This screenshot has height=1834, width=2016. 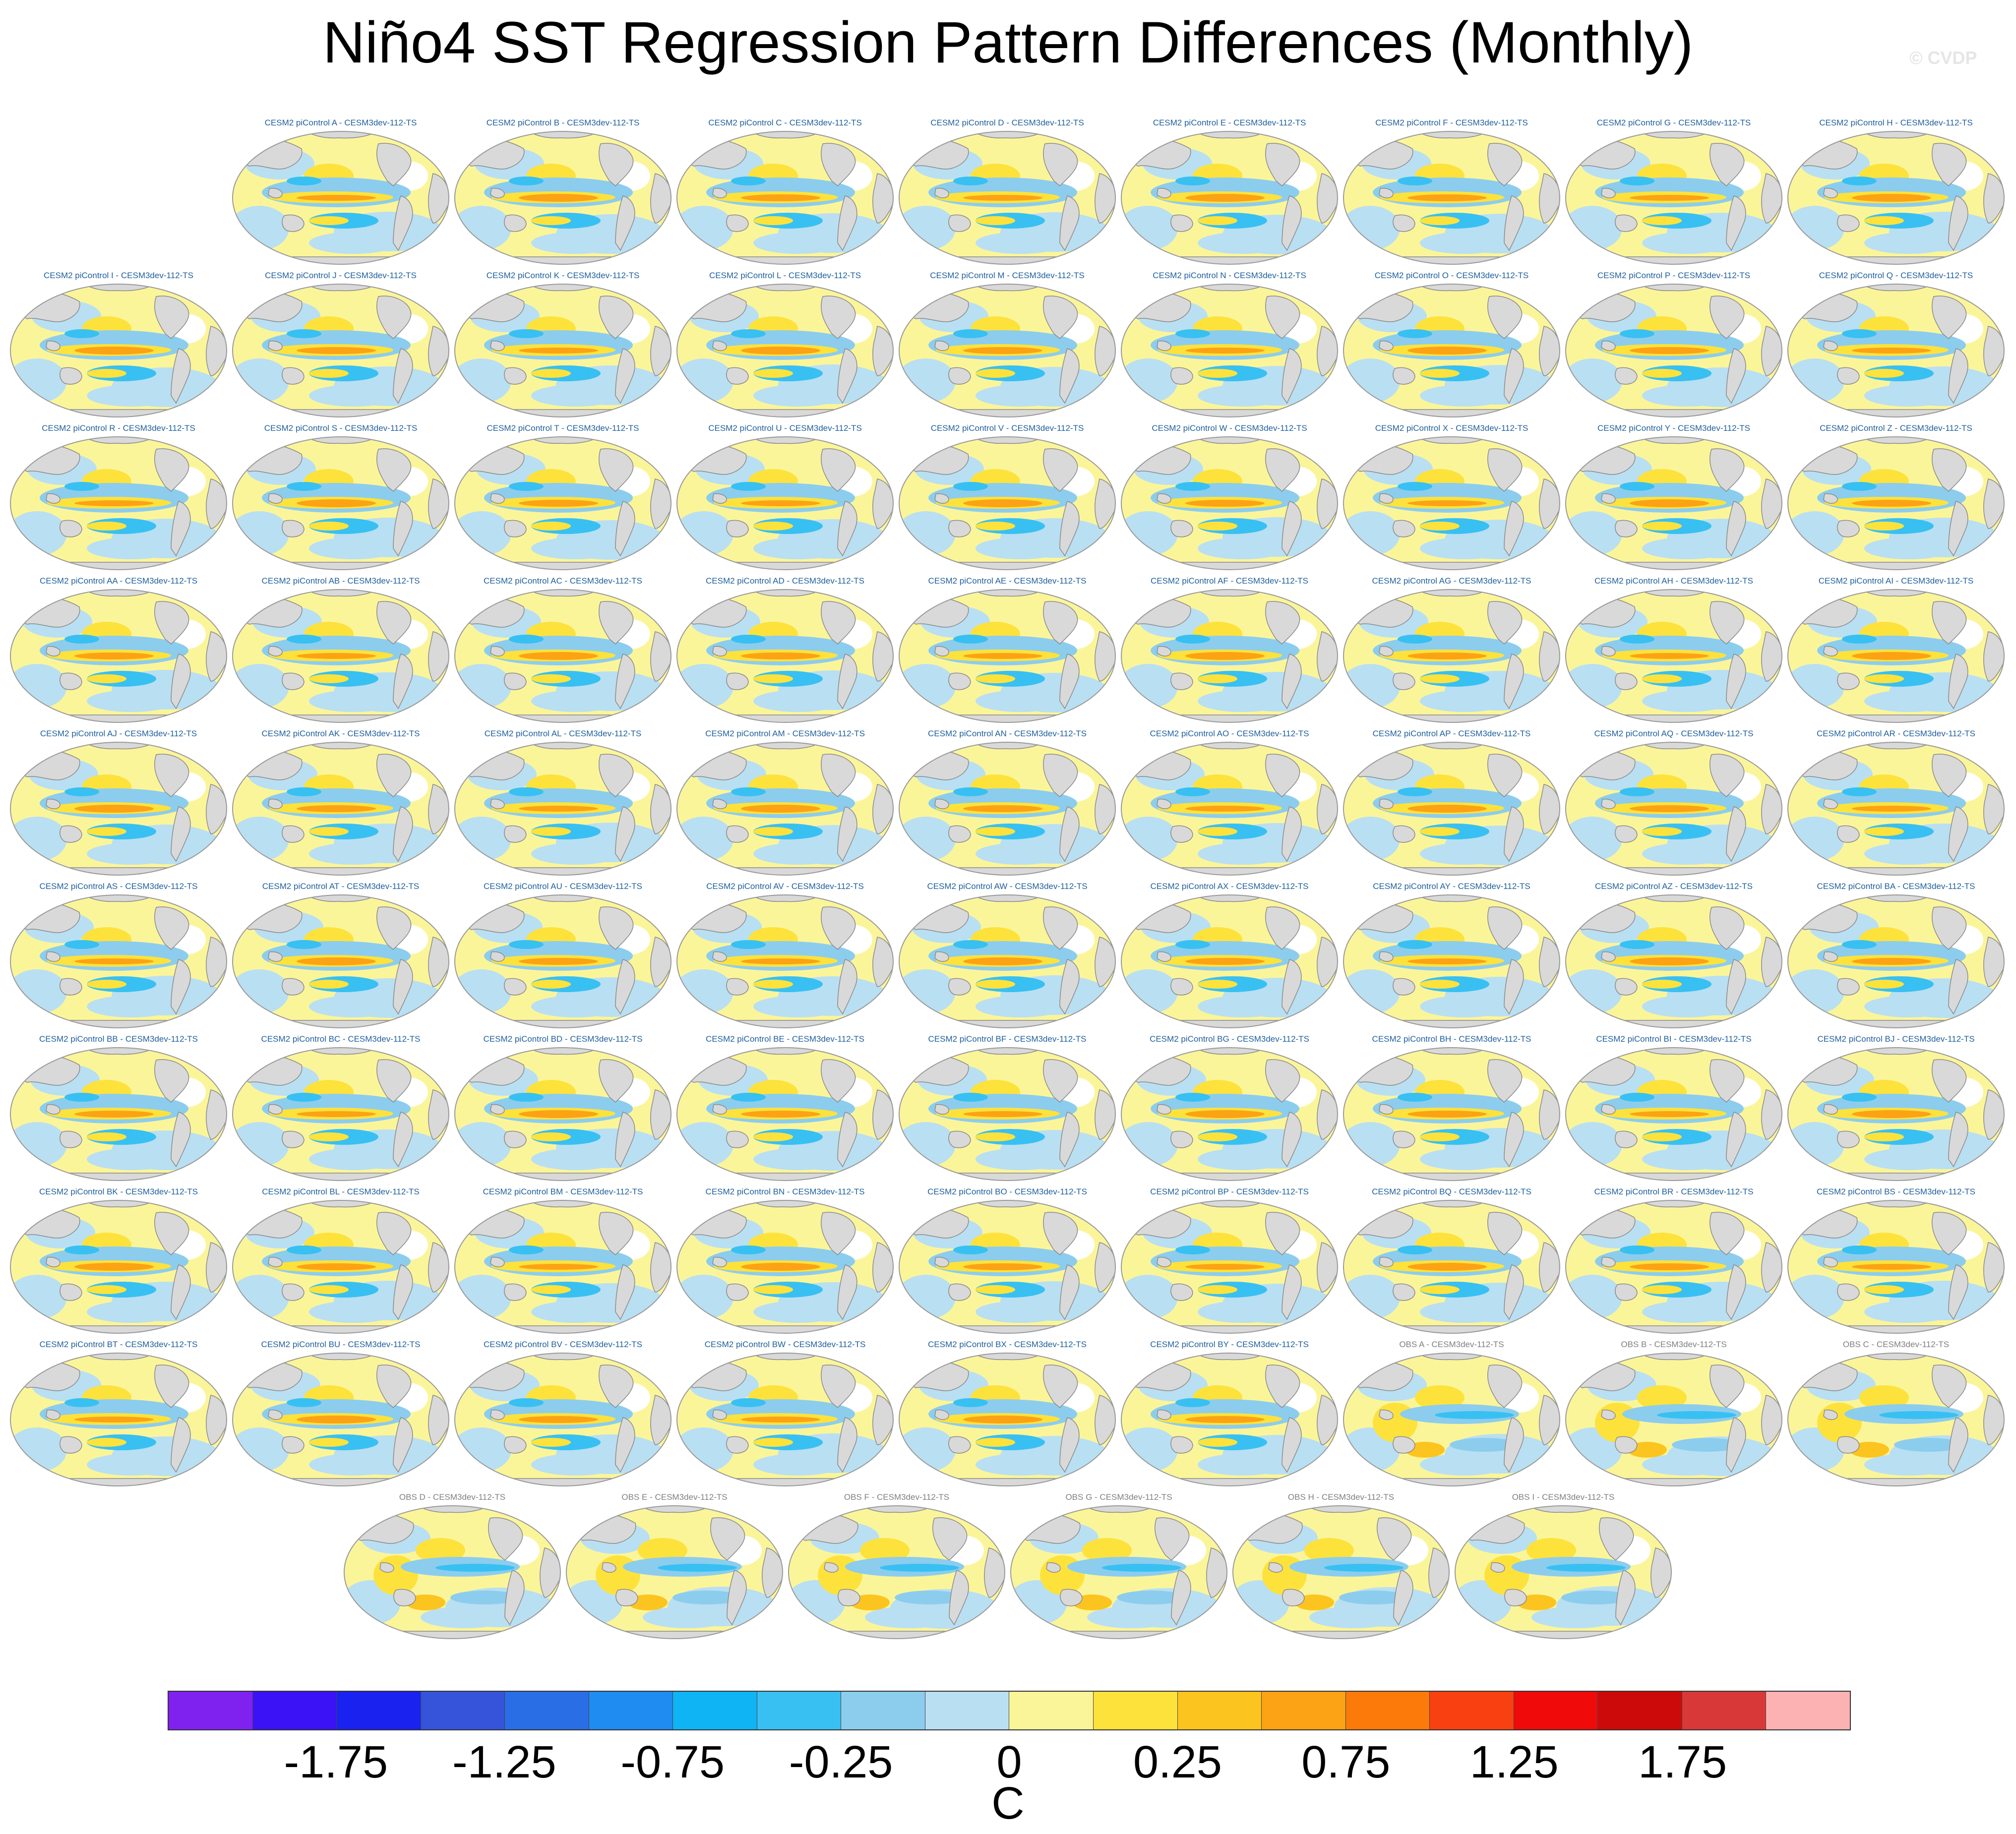 I want to click on colorbar-unit: C, so click(x=1008, y=1803).